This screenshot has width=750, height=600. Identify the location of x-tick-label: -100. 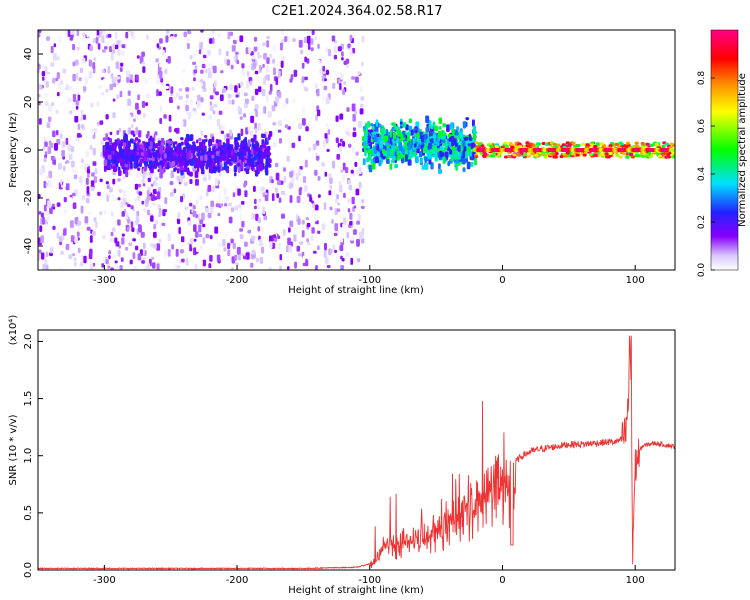
(369, 580).